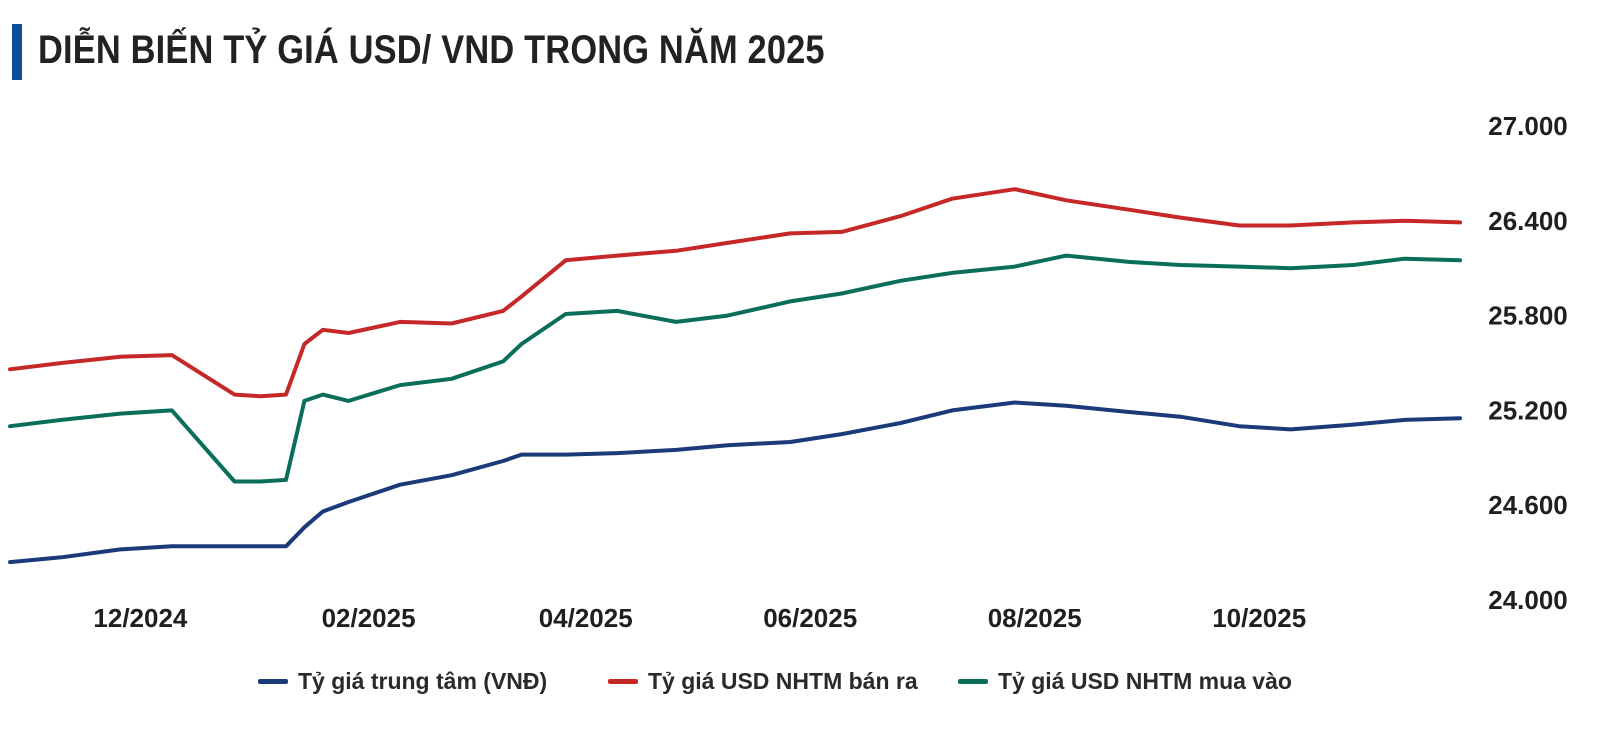 The width and height of the screenshot is (1600, 756). I want to click on legend-swatch-bank-buy-rate, so click(973, 681).